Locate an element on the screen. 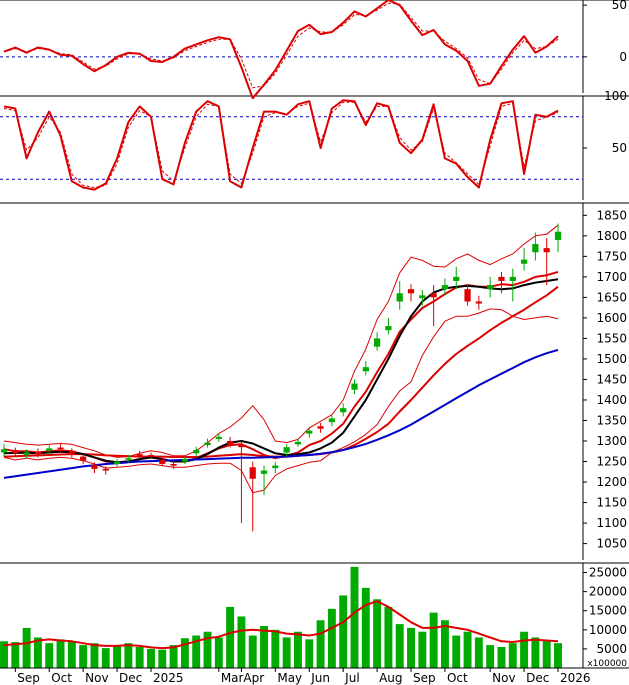 The image size is (629, 685). price-y-tick-label: 1750 is located at coordinates (611, 256).